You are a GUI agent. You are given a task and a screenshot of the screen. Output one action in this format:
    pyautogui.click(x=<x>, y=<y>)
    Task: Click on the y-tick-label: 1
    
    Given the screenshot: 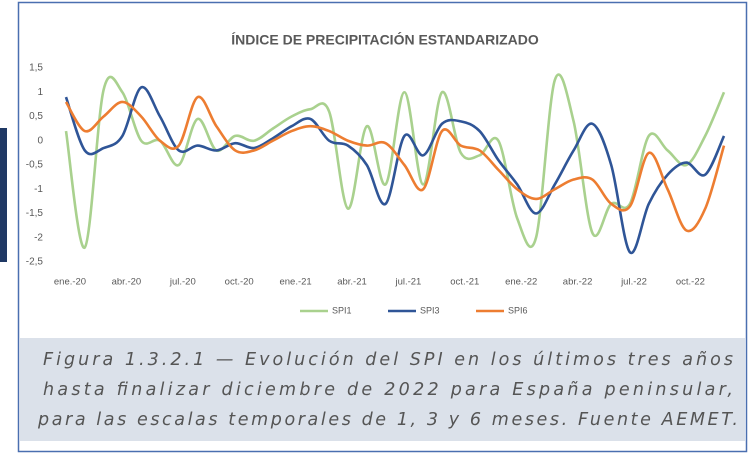 What is the action you would take?
    pyautogui.click(x=40, y=92)
    